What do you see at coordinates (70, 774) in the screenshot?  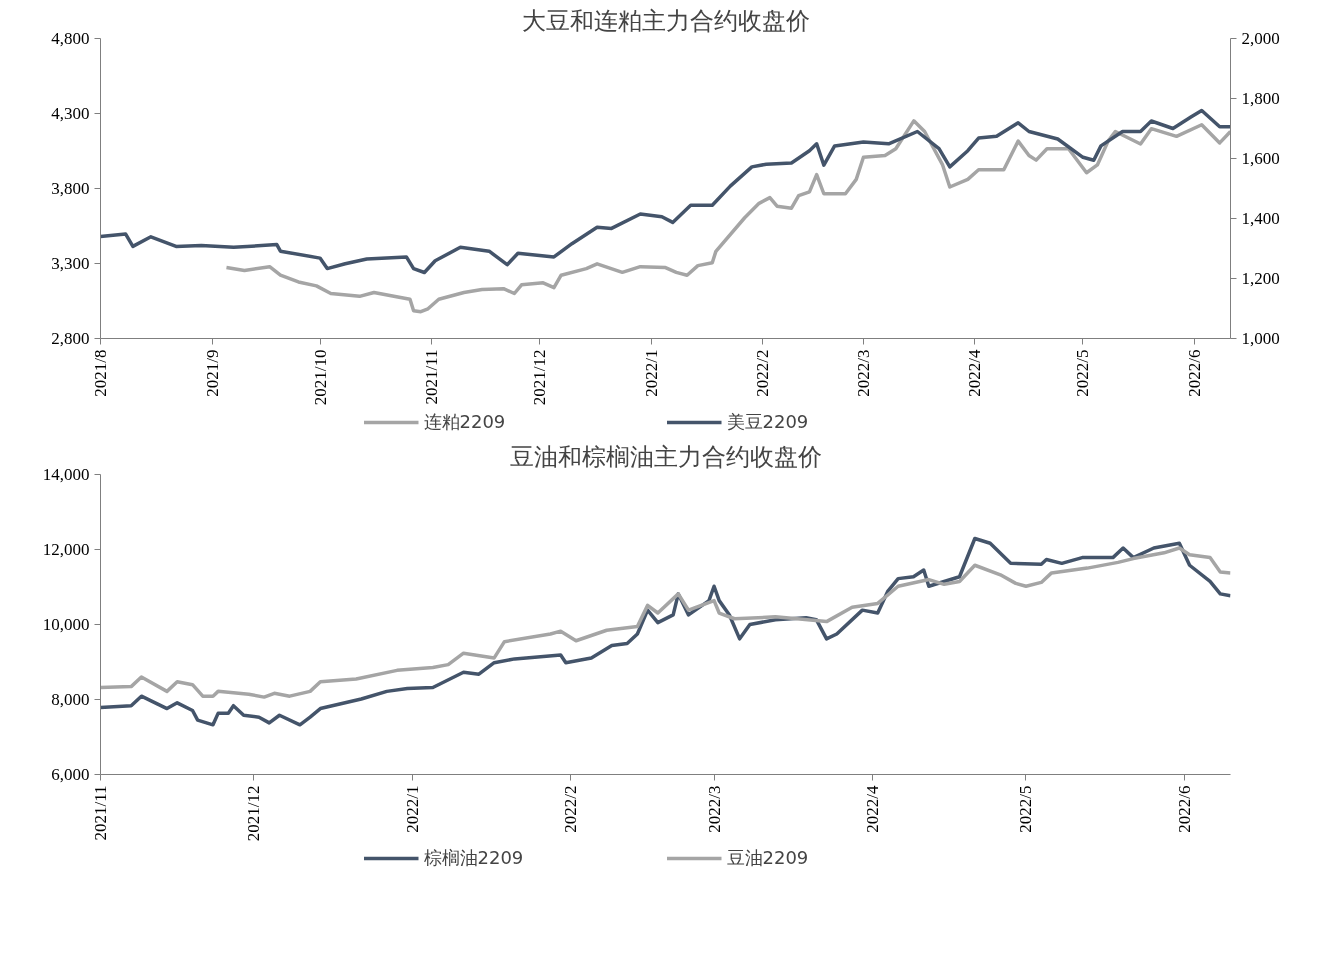 I see `y-tick-label: 6,000` at bounding box center [70, 774].